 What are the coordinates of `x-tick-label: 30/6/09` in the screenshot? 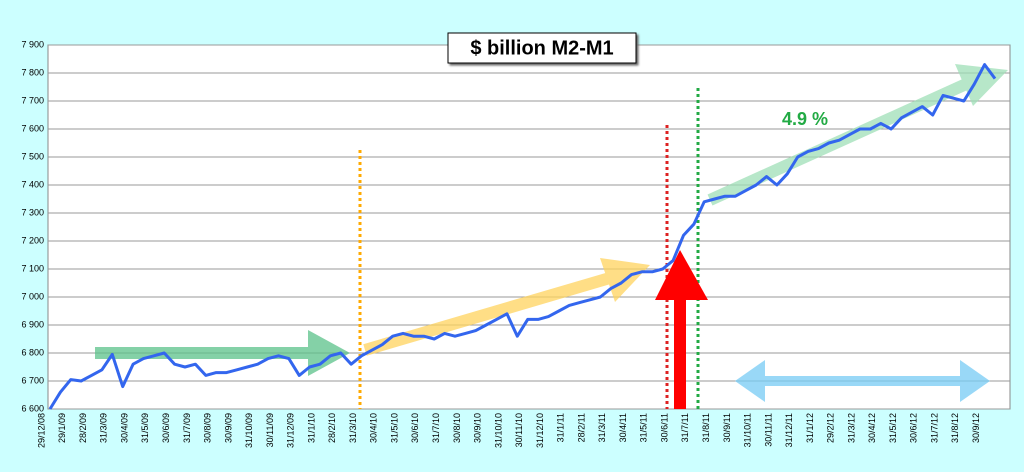 It's located at (166, 428).